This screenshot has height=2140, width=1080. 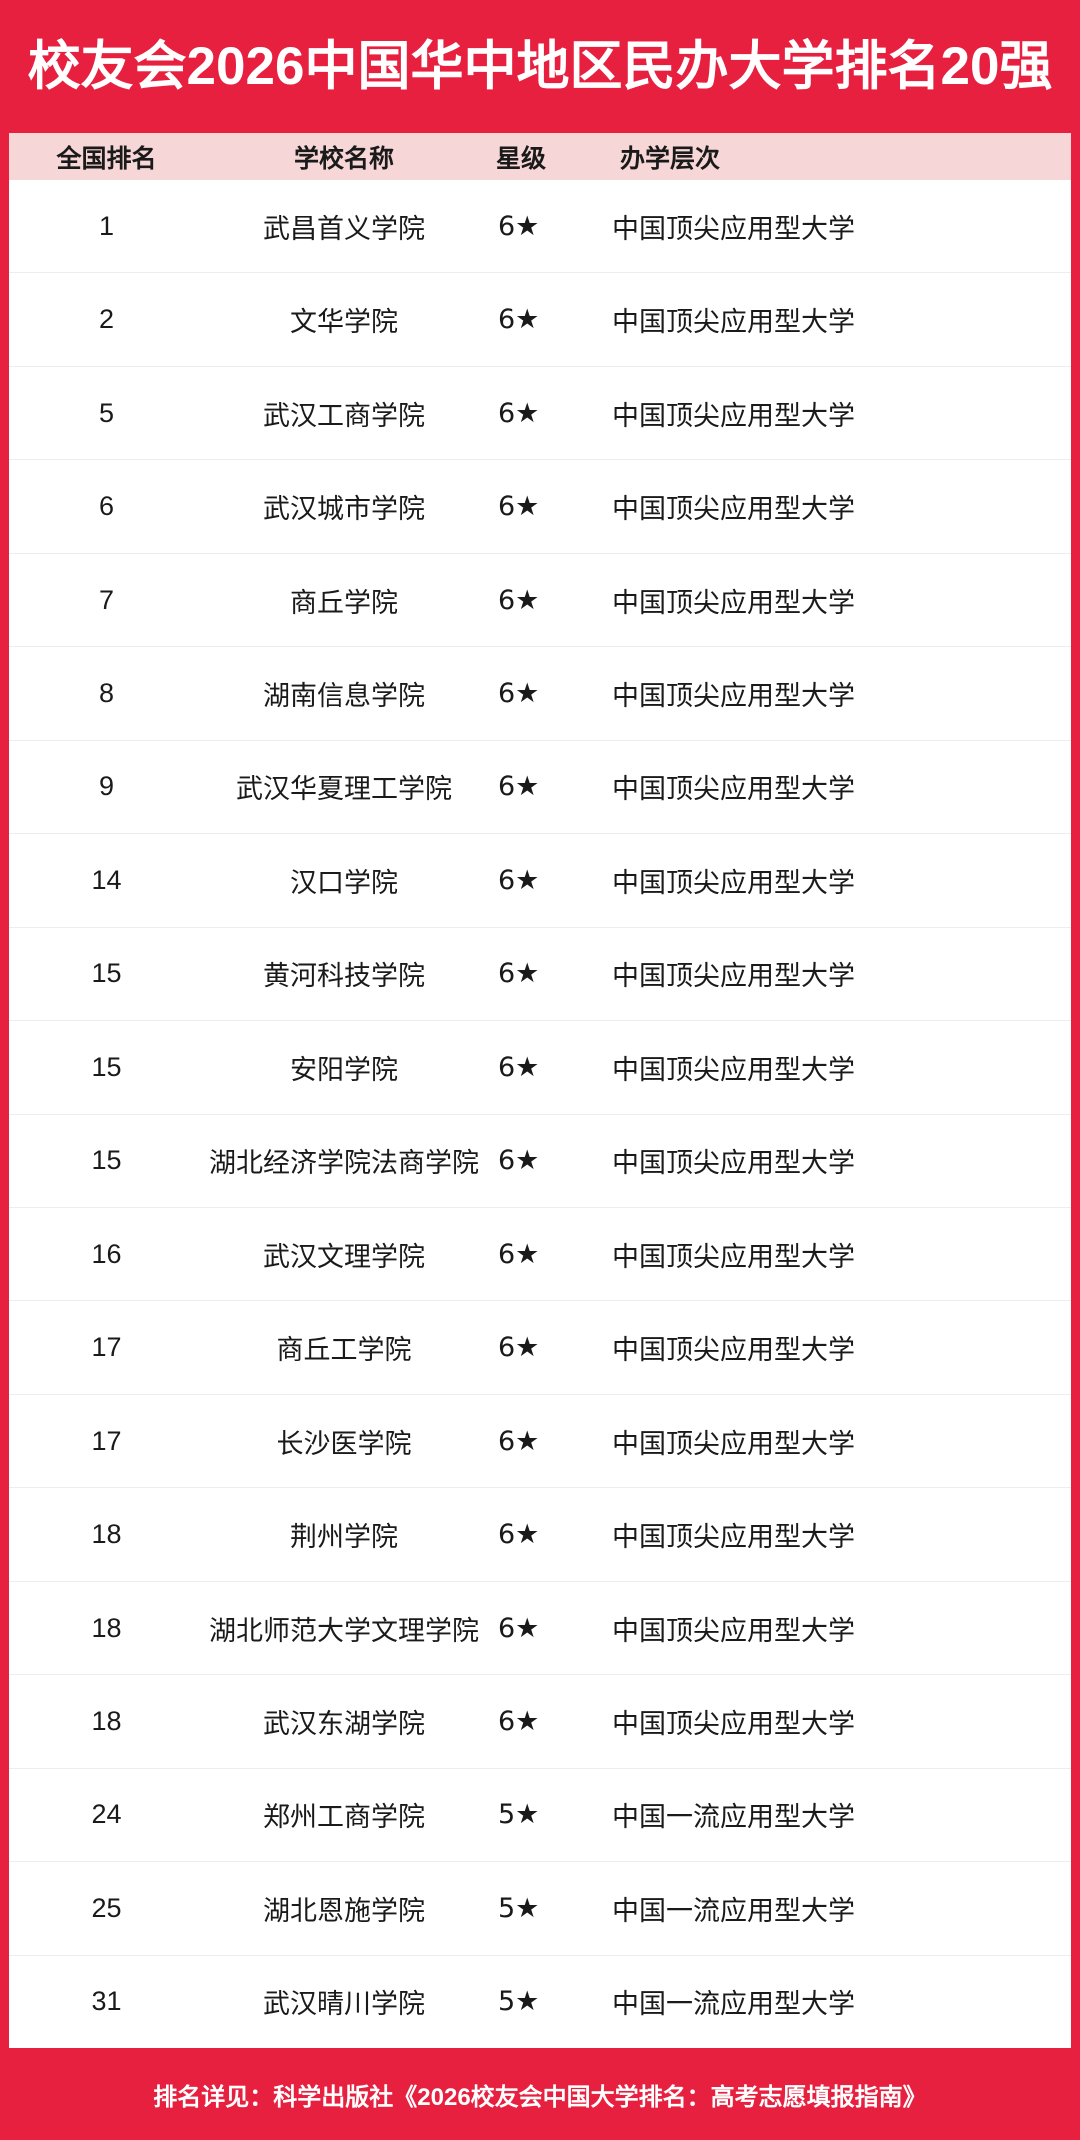 I want to click on table-header-row: 全国排名 学校名称 星级 办学层次, so click(x=540, y=156).